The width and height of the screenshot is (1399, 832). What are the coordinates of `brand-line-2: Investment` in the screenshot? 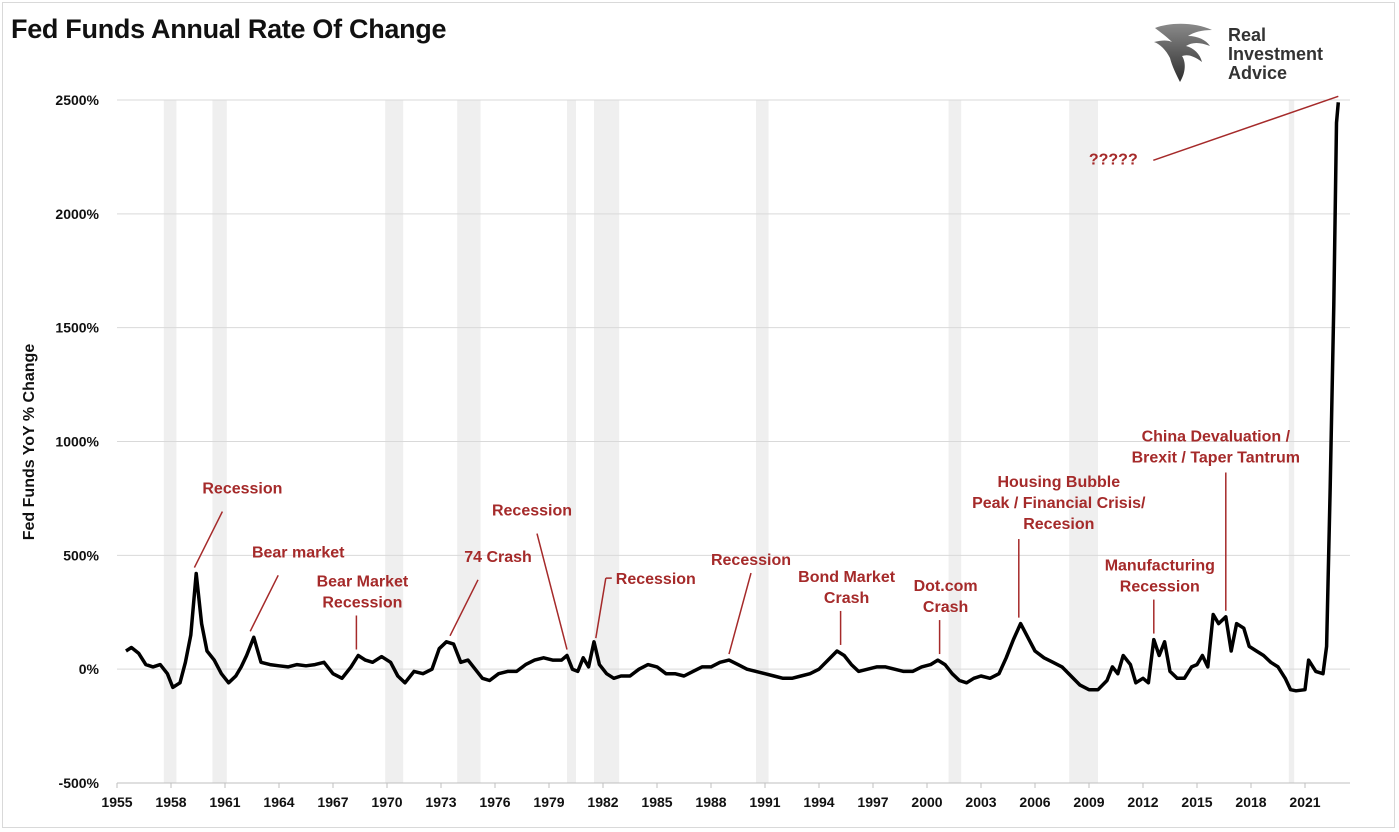 It's located at (1276, 54).